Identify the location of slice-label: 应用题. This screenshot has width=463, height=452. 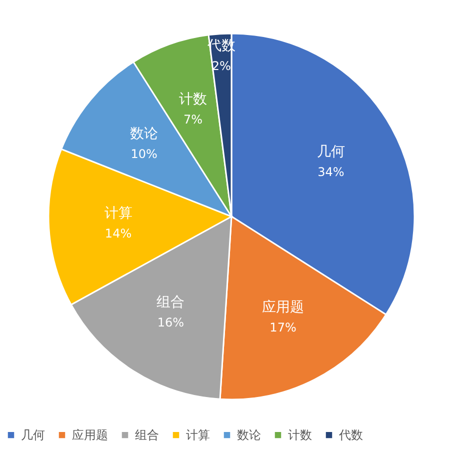
(283, 308).